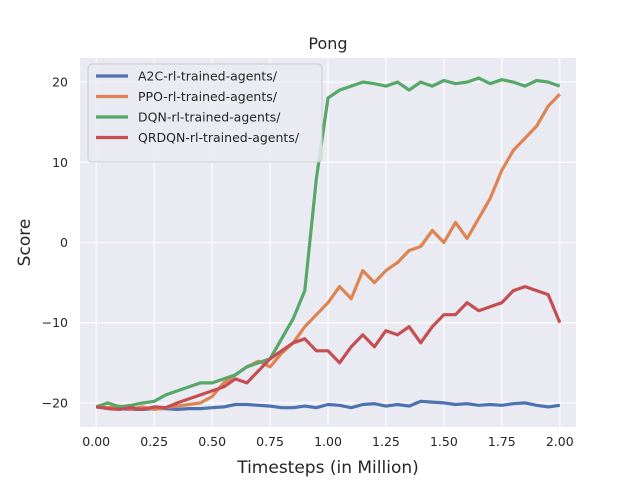  What do you see at coordinates (219, 137) in the screenshot?
I see `legend-entry-label: QRDQN-rl-trained-agents/` at bounding box center [219, 137].